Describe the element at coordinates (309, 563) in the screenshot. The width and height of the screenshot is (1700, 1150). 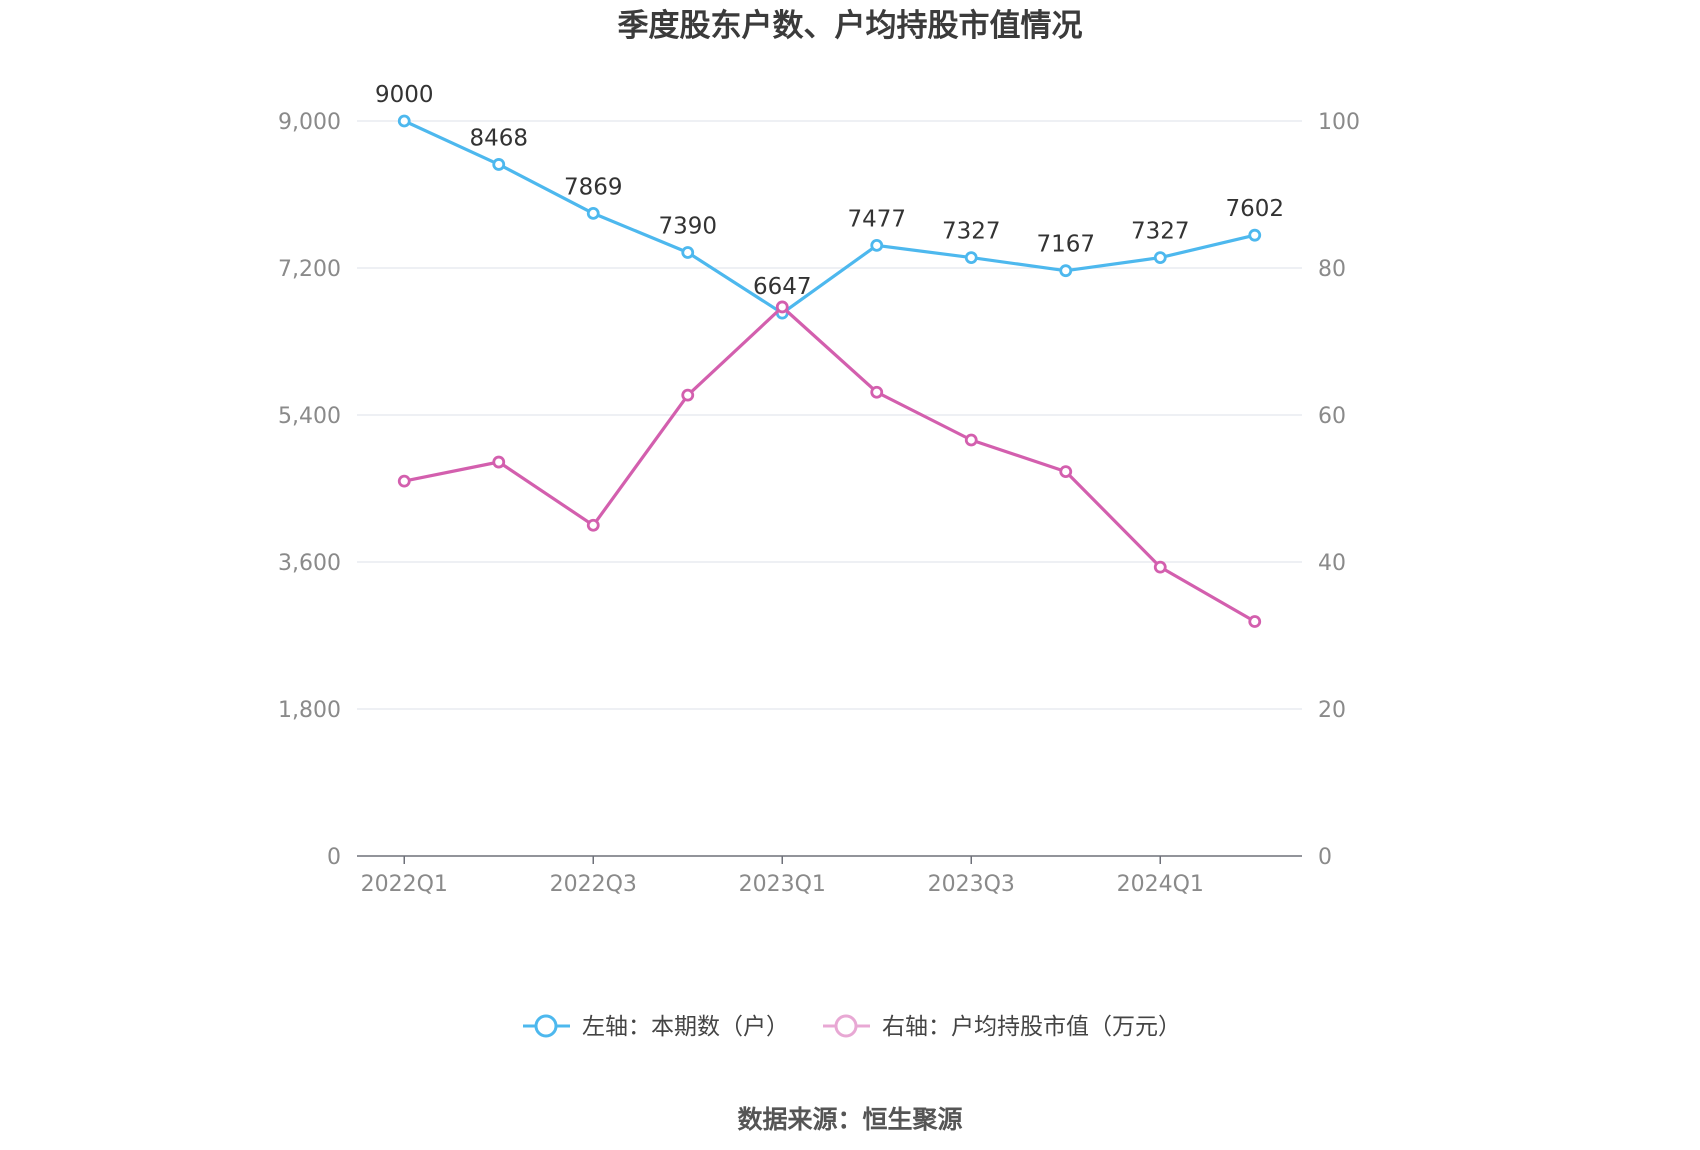
I see `left-tick-label: 3,600` at that location.